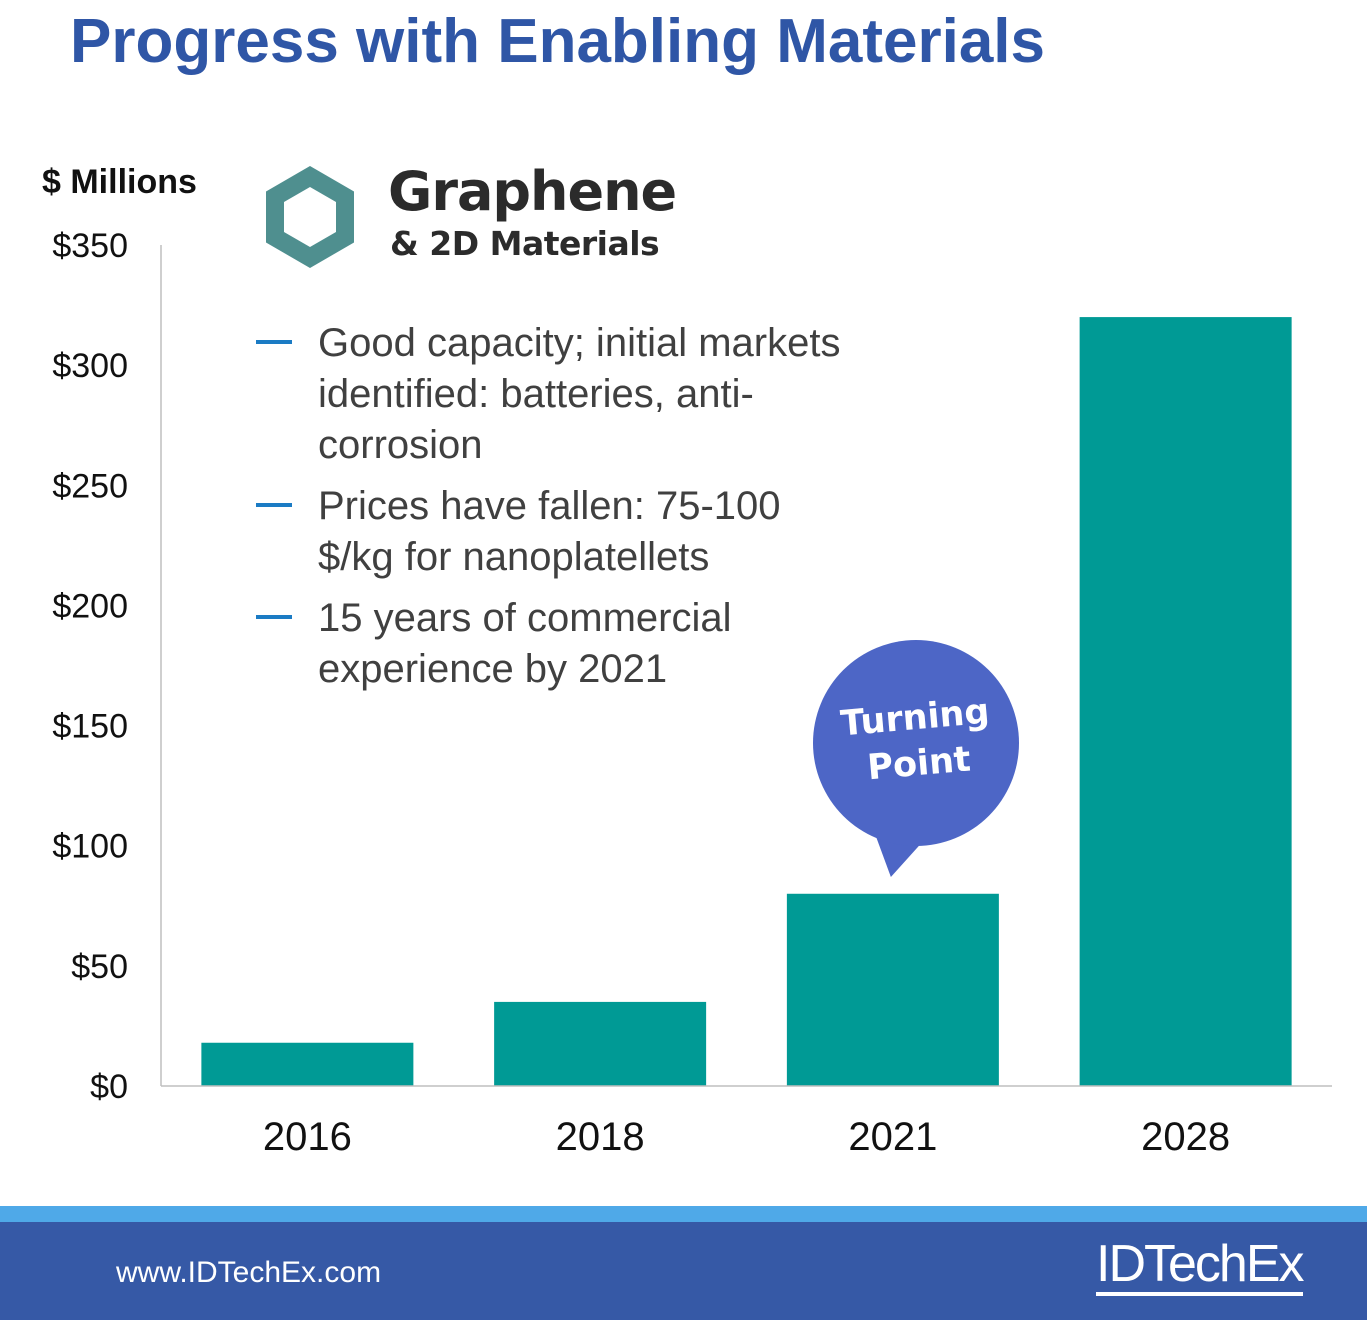 This screenshot has width=1367, height=1320. What do you see at coordinates (90, 666) in the screenshot?
I see `y-axis-ticks: $0 $50 $100 $150 $200 $250 $300 $350` at bounding box center [90, 666].